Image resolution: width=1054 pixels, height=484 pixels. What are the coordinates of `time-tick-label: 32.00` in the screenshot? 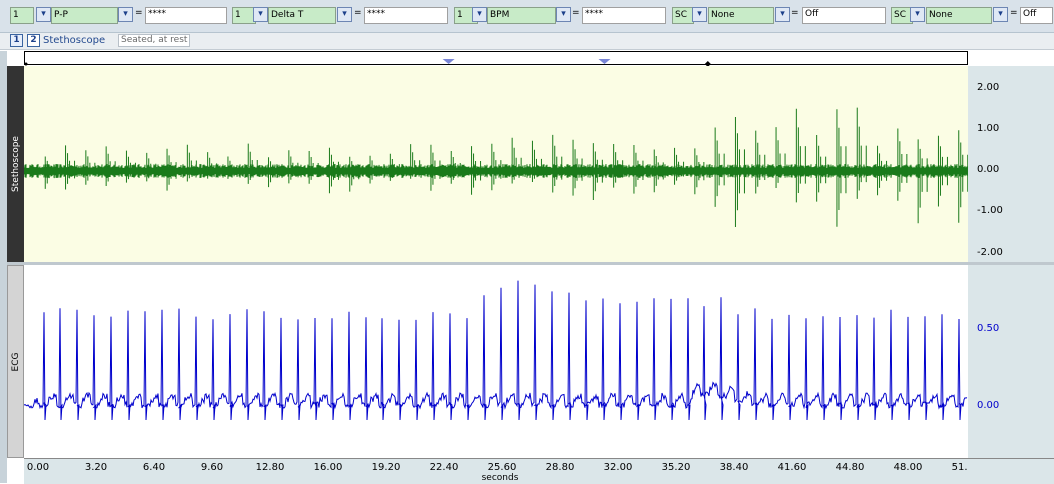 It's located at (618, 467).